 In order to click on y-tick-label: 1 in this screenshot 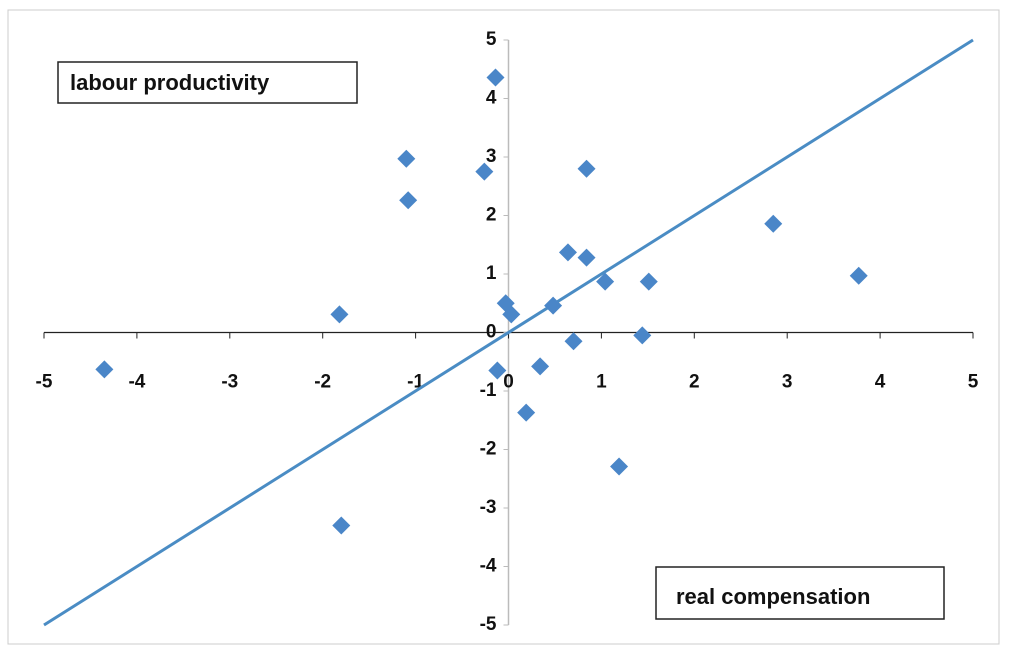, I will do `click(491, 273)`.